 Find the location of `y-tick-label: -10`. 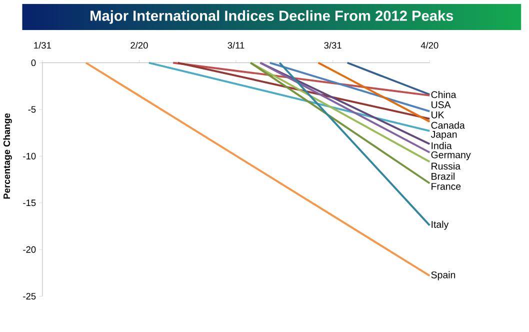

y-tick-label: -10 is located at coordinates (29, 156).